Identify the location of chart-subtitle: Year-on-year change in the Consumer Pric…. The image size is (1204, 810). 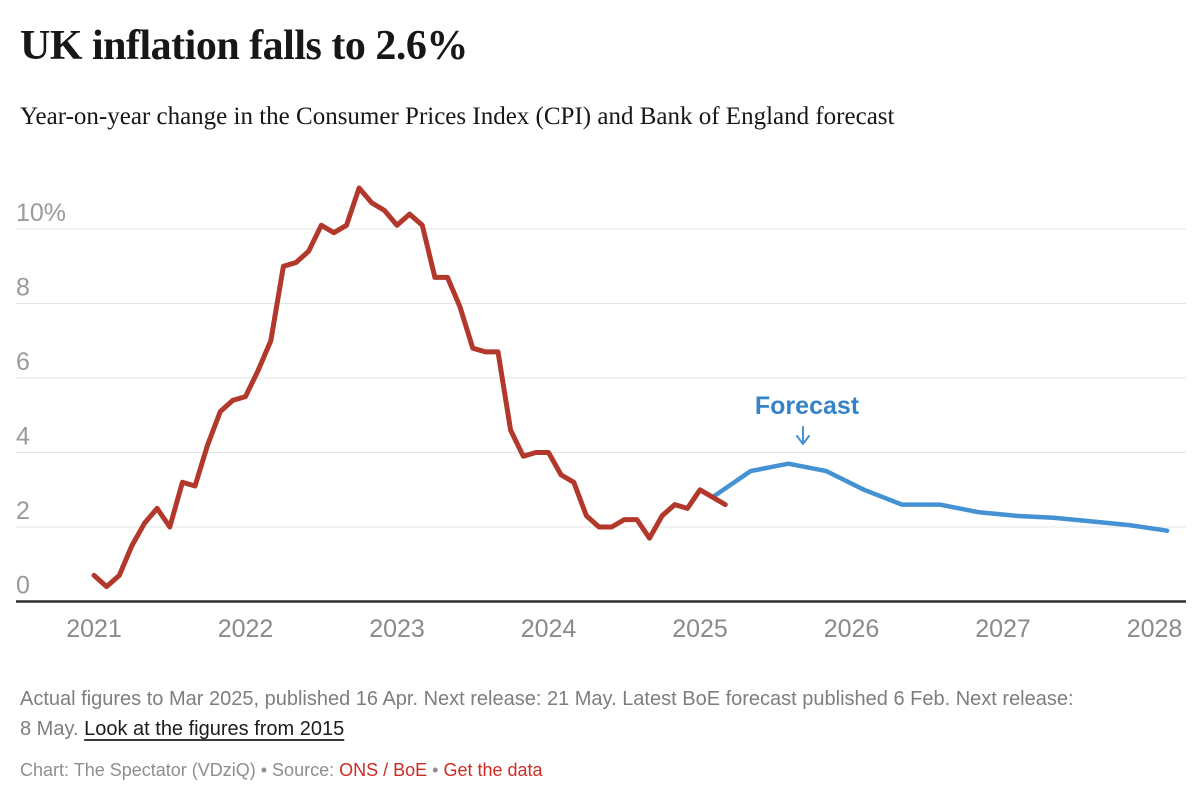
(457, 116).